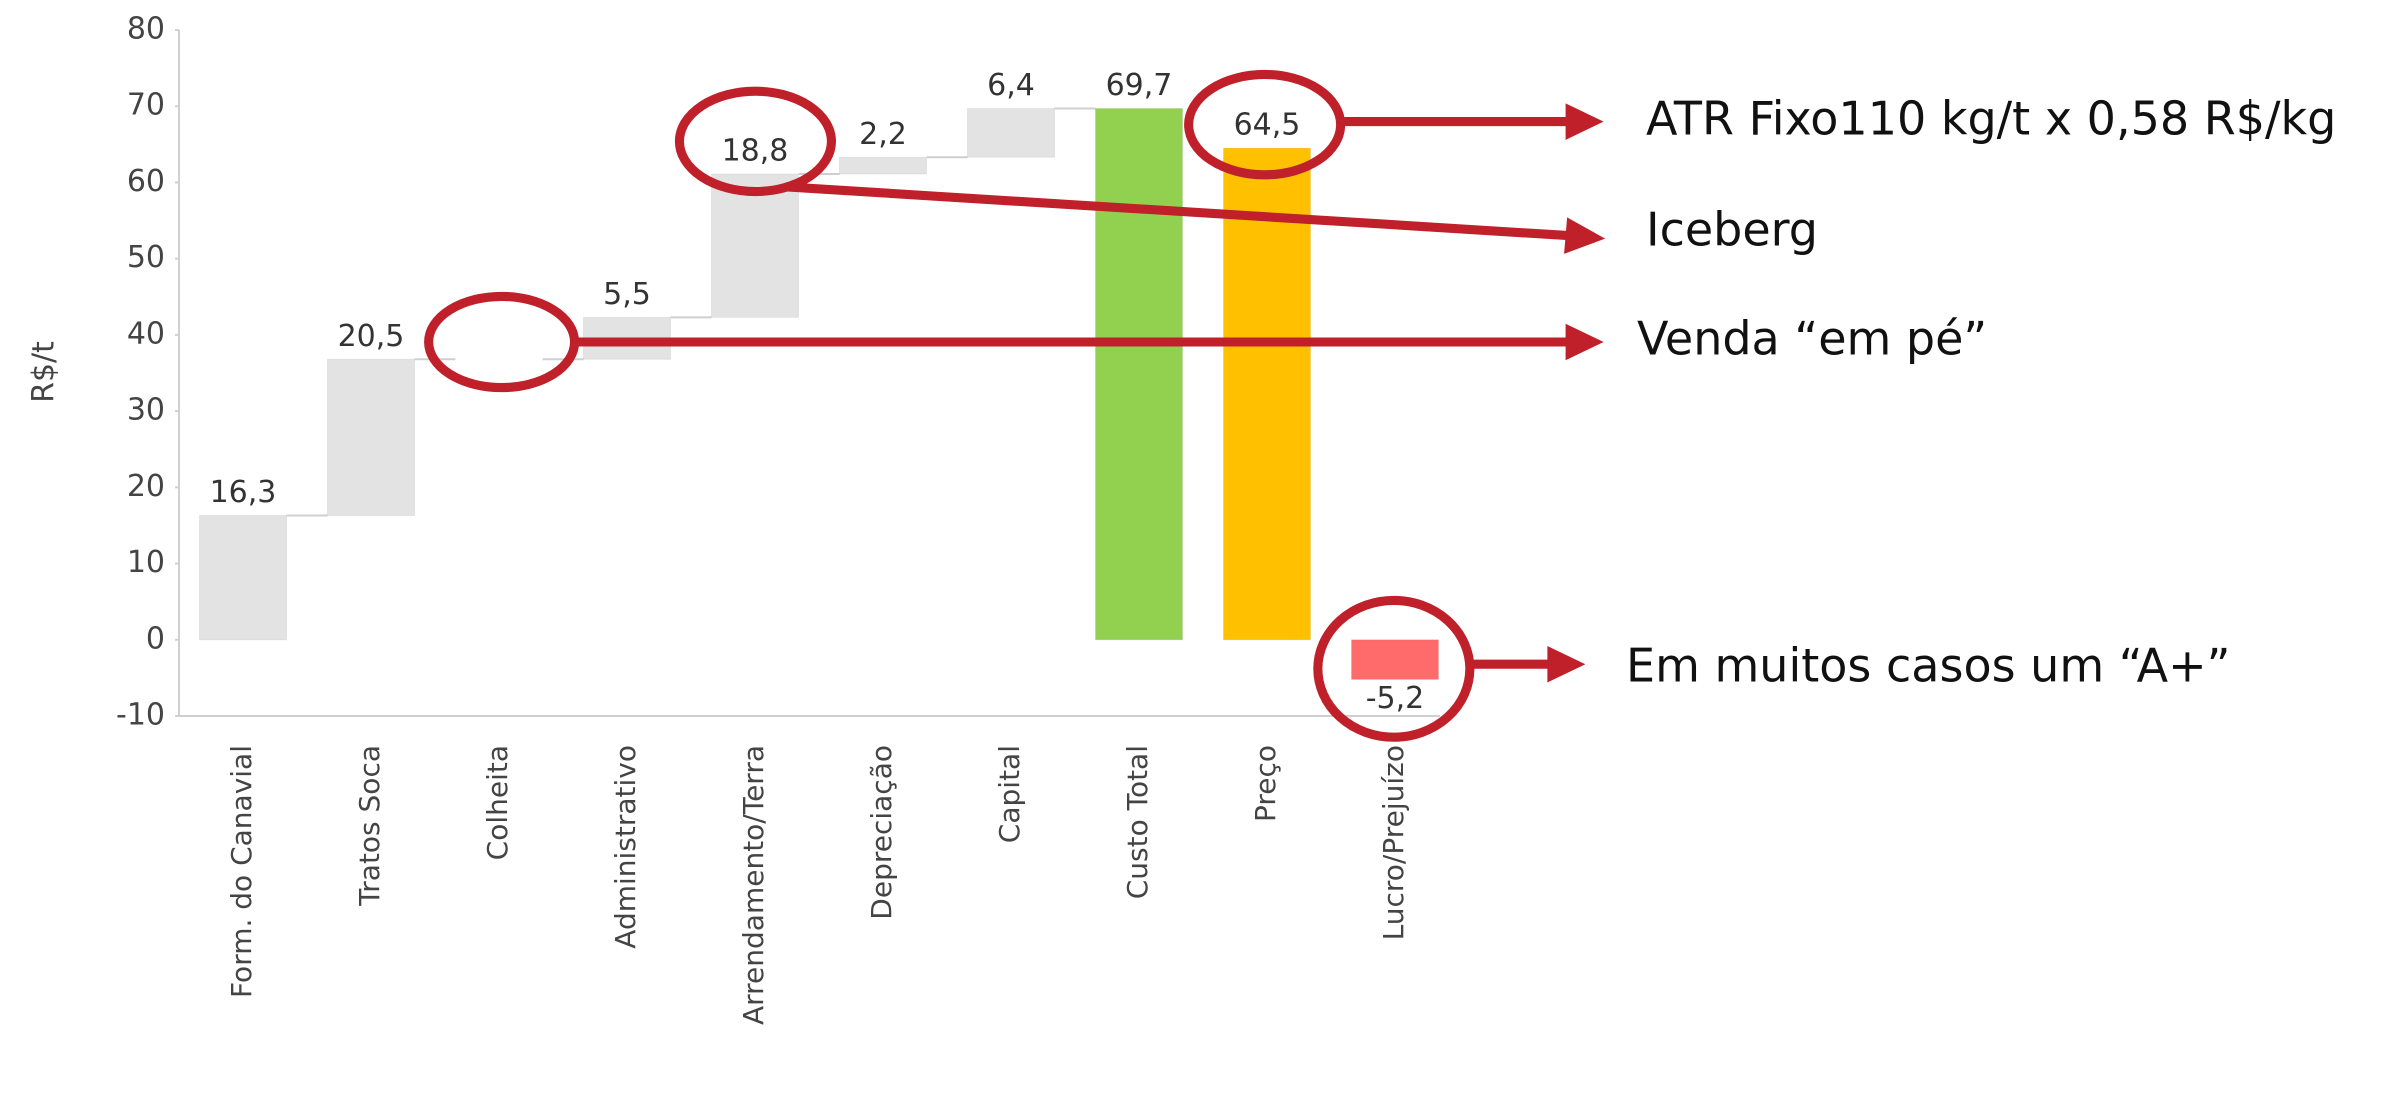 The height and width of the screenshot is (1104, 2384). I want to click on y-tick-label: 50, so click(146, 257).